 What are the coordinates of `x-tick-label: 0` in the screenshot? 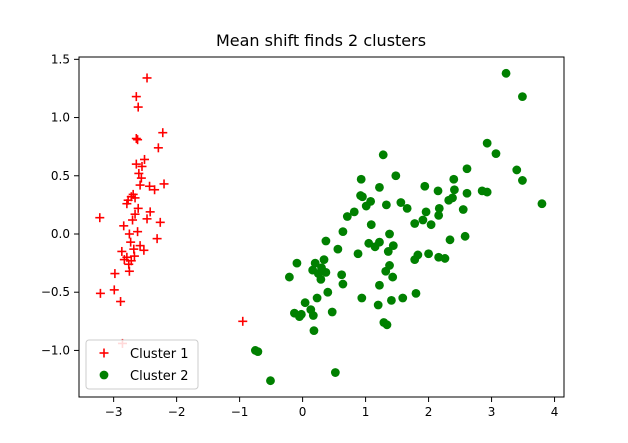 It's located at (303, 412).